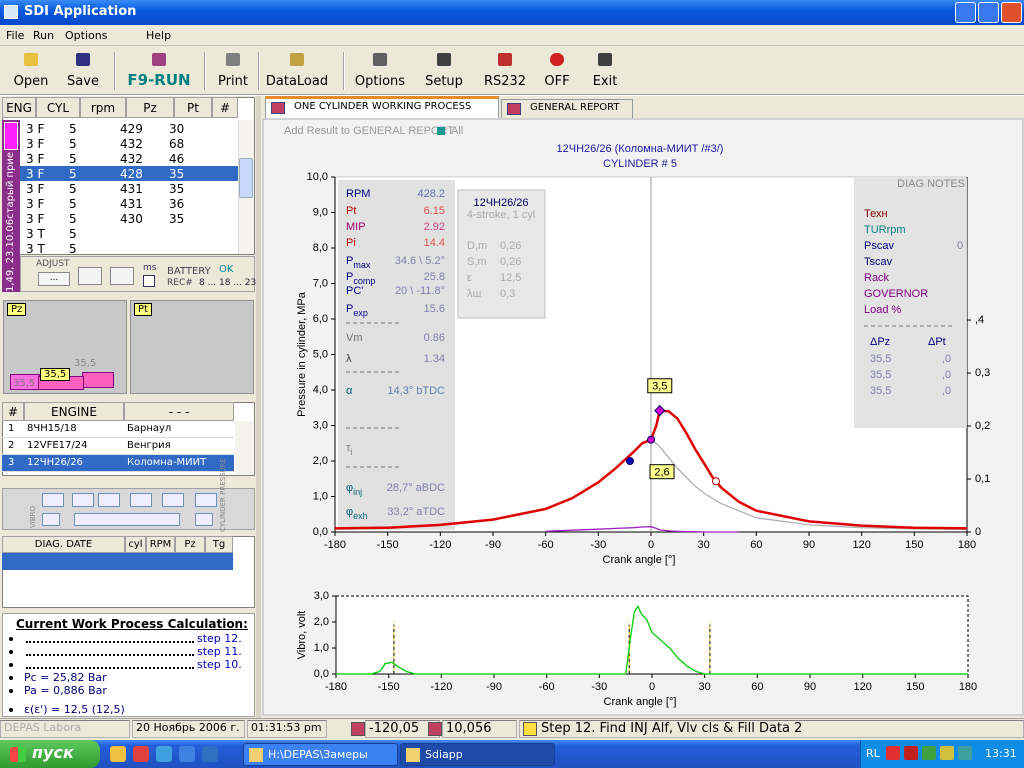 The width and height of the screenshot is (1024, 768). I want to click on close-button, so click(1011, 12).